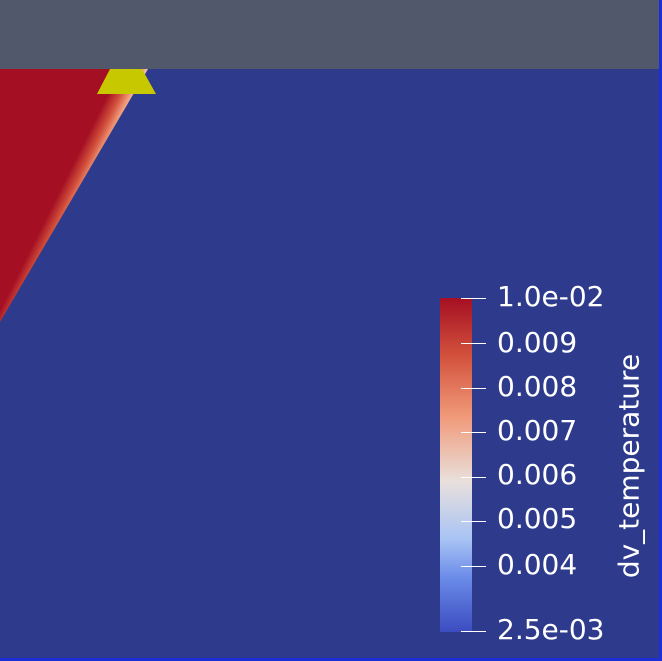 The width and height of the screenshot is (662, 661). What do you see at coordinates (537, 386) in the screenshot?
I see `tick-label: 0.008` at bounding box center [537, 386].